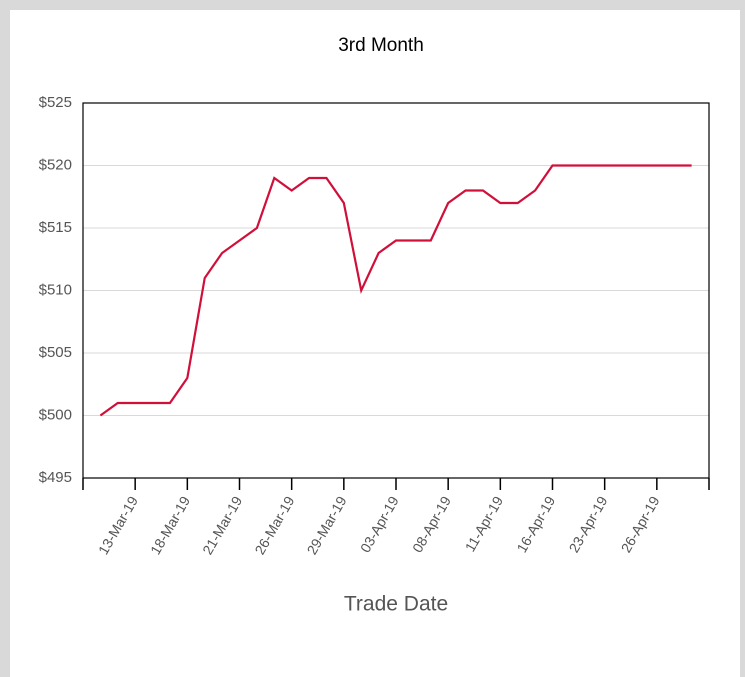  Describe the element at coordinates (55, 477) in the screenshot. I see `y-tick-label: $495` at that location.